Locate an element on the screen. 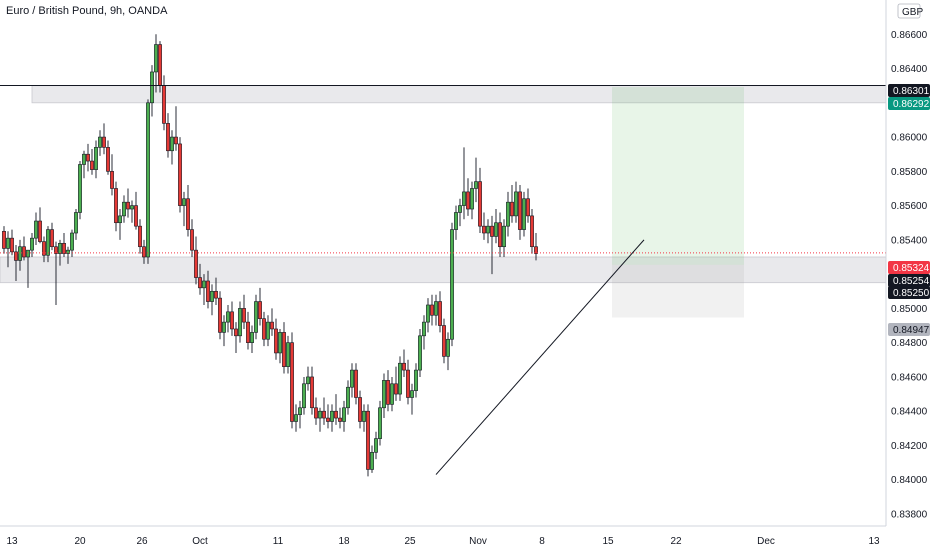 This screenshot has width=932, height=550. price-badge-entry: 0.85254 is located at coordinates (909, 280).